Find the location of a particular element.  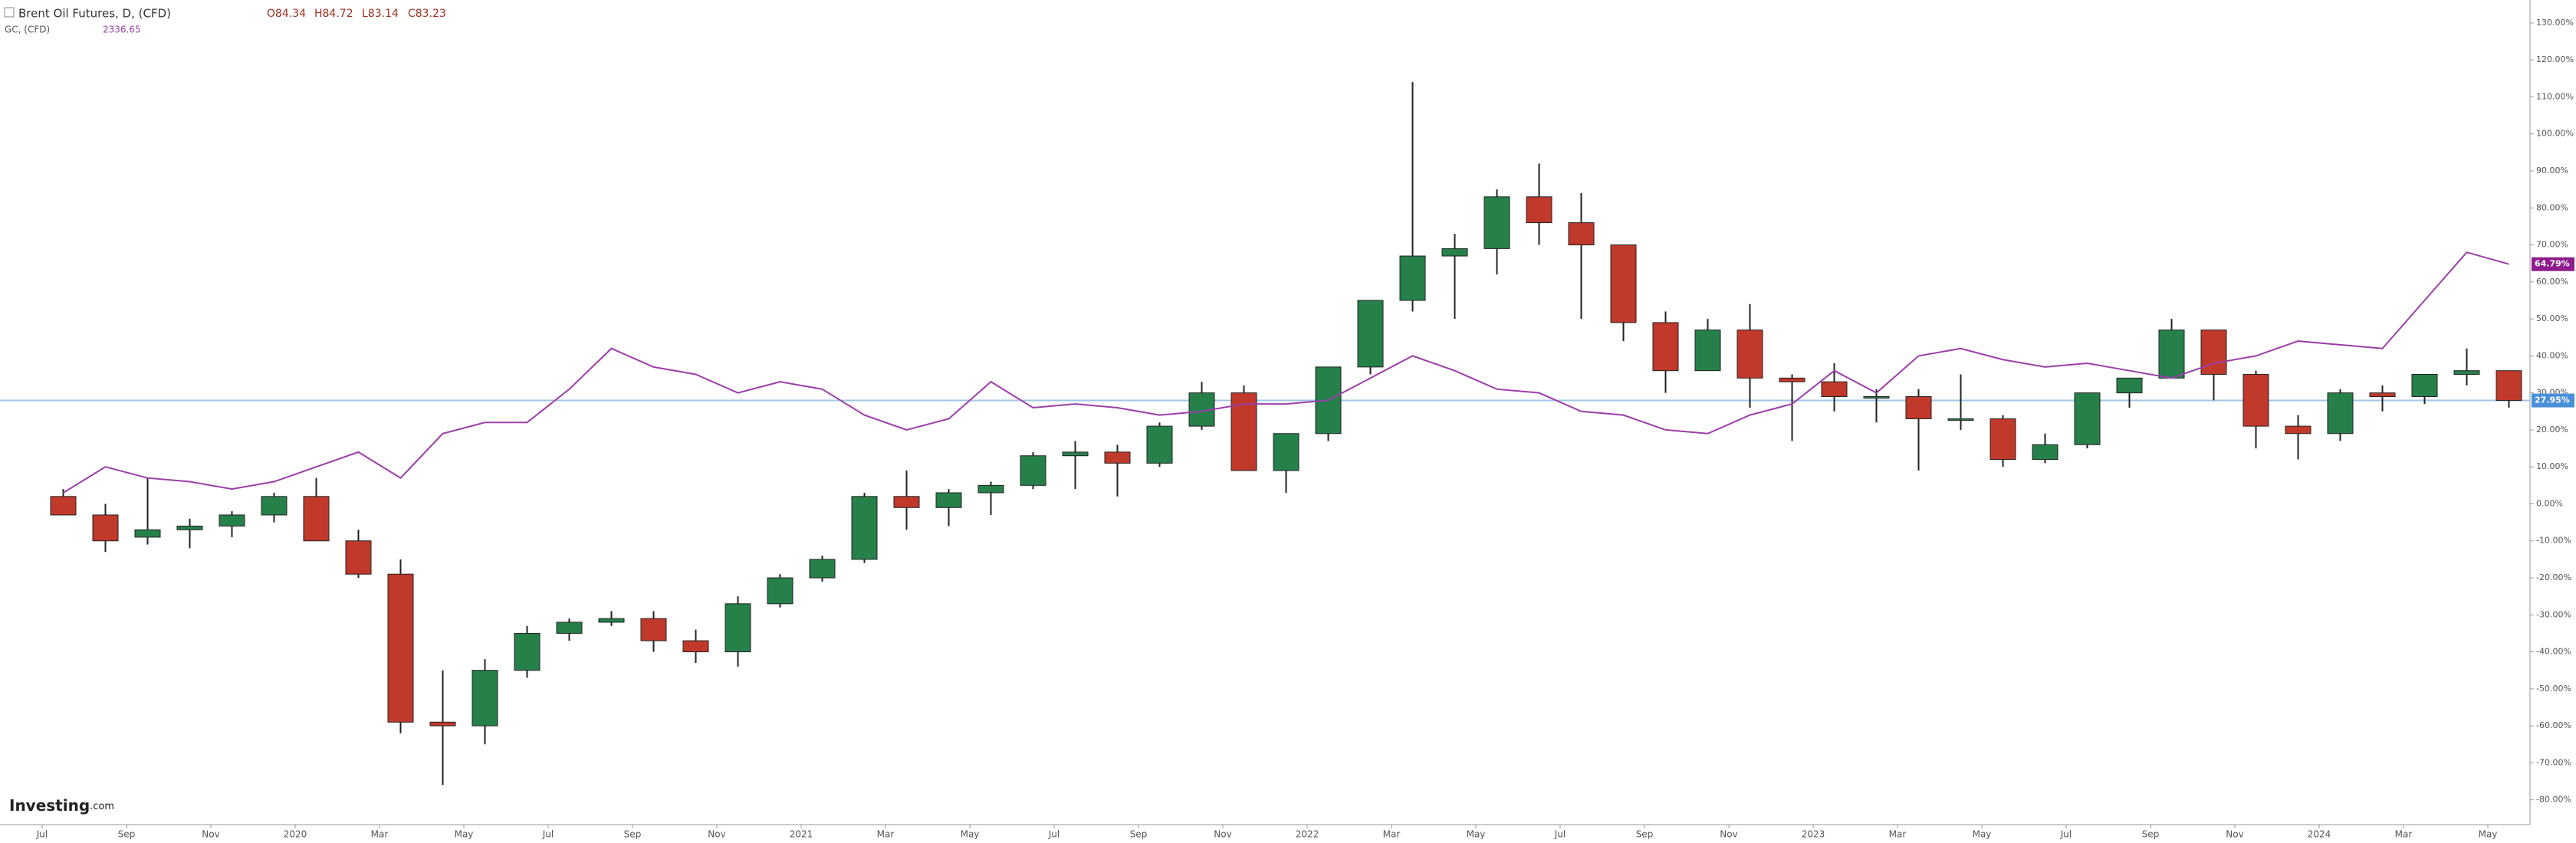

collapse-icon is located at coordinates (10, 12).